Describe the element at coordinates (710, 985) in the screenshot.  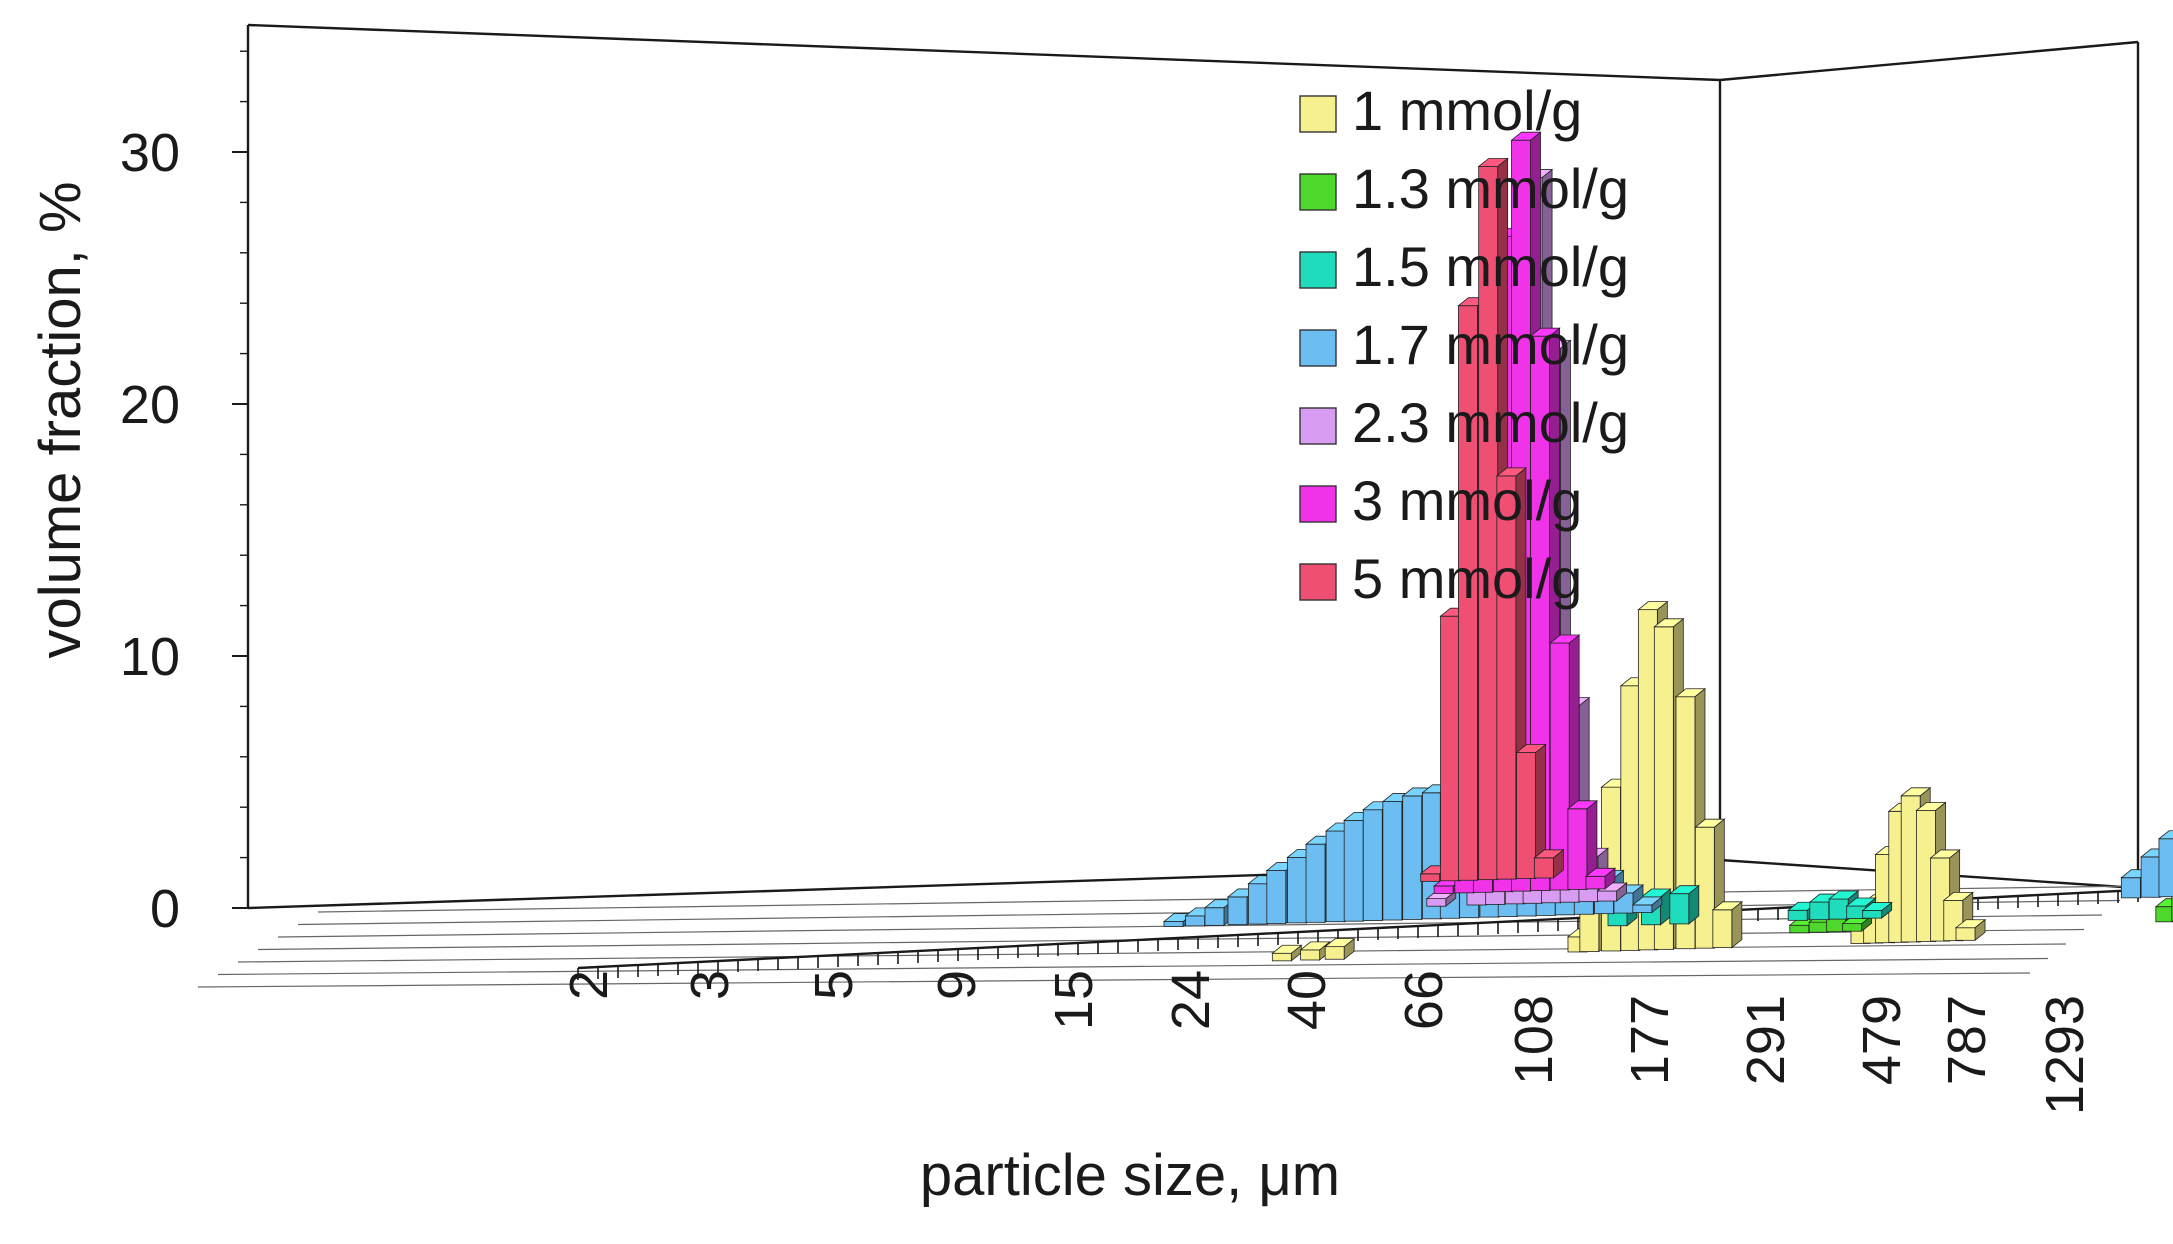
I see `x-tick-label: 3` at that location.